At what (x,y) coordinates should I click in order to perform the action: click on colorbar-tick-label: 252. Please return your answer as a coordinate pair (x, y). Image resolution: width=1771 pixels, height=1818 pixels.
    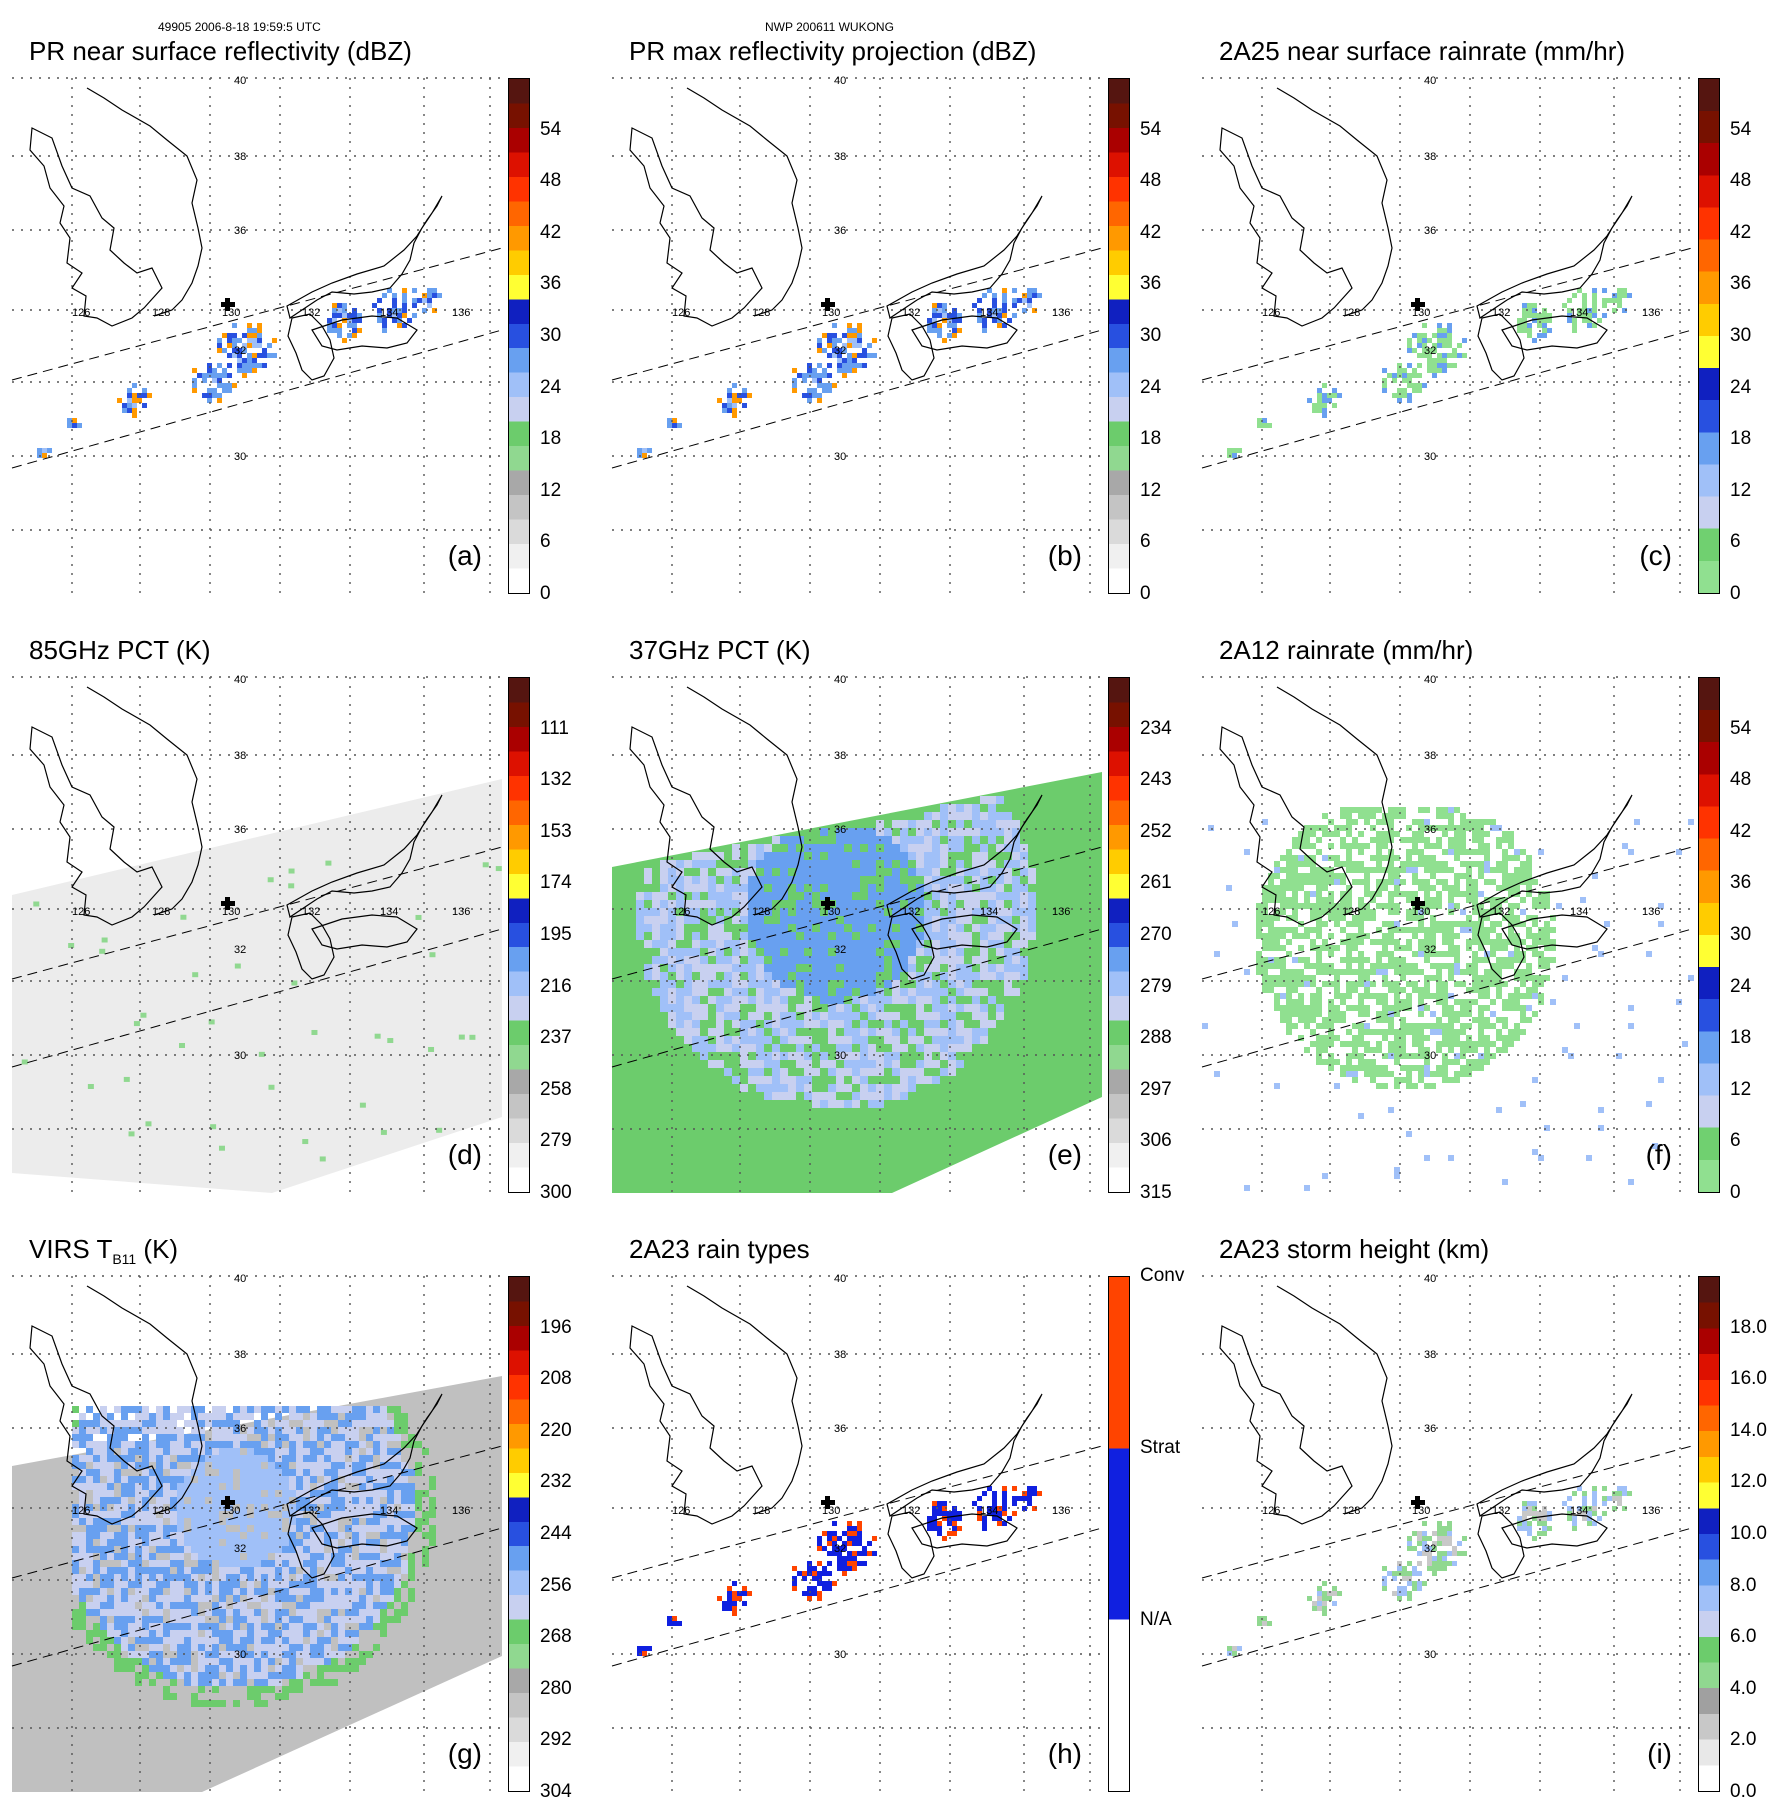
    Looking at the image, I should click on (1156, 832).